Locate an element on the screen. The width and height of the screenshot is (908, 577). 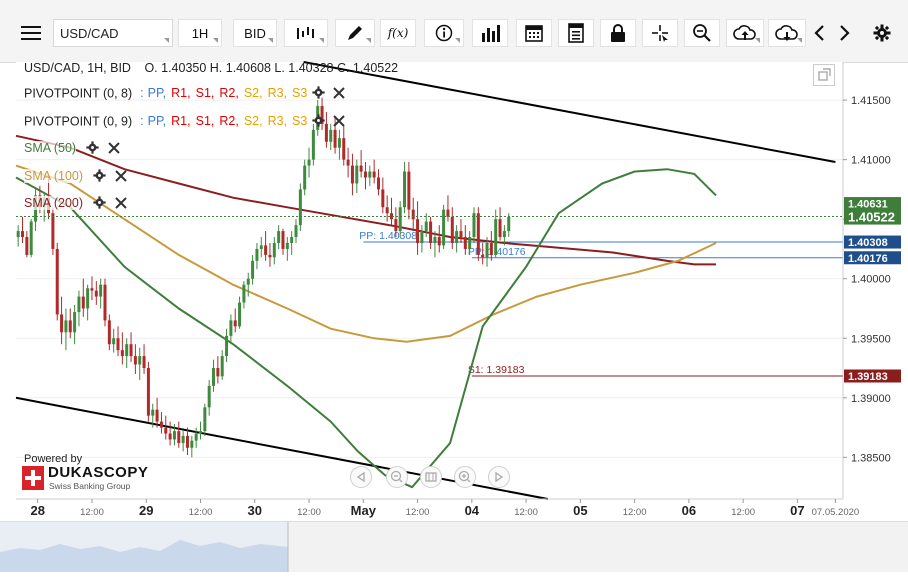
symbol-select: USD/CAD is located at coordinates (113, 33).